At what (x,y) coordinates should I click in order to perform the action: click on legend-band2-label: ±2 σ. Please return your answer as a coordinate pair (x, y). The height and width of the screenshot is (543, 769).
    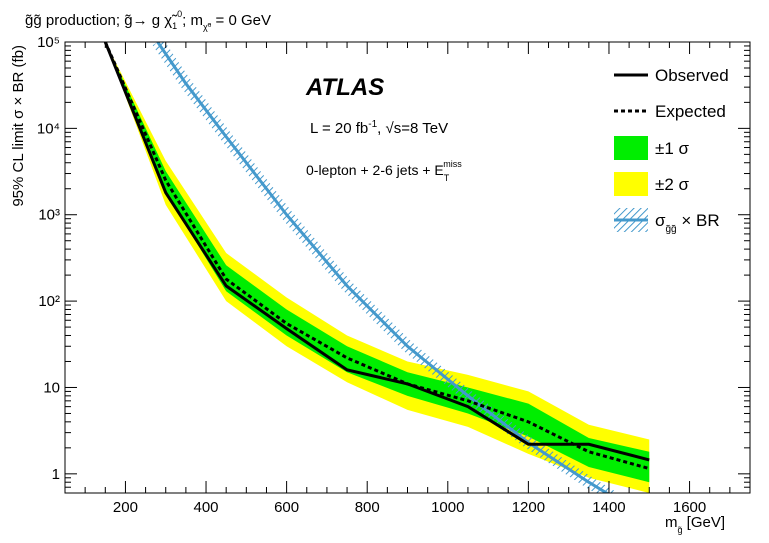
    Looking at the image, I should click on (672, 184).